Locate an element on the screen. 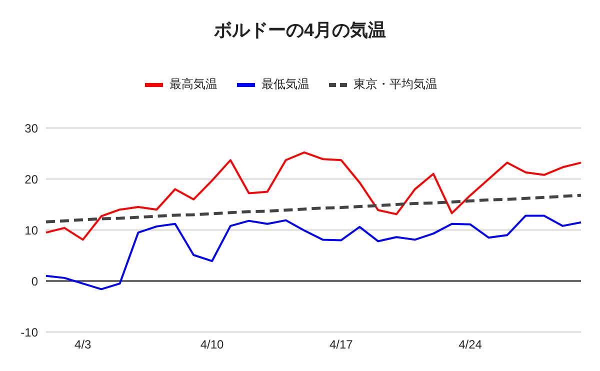 The image size is (600, 371). line-series is located at coordinates (313, 209).